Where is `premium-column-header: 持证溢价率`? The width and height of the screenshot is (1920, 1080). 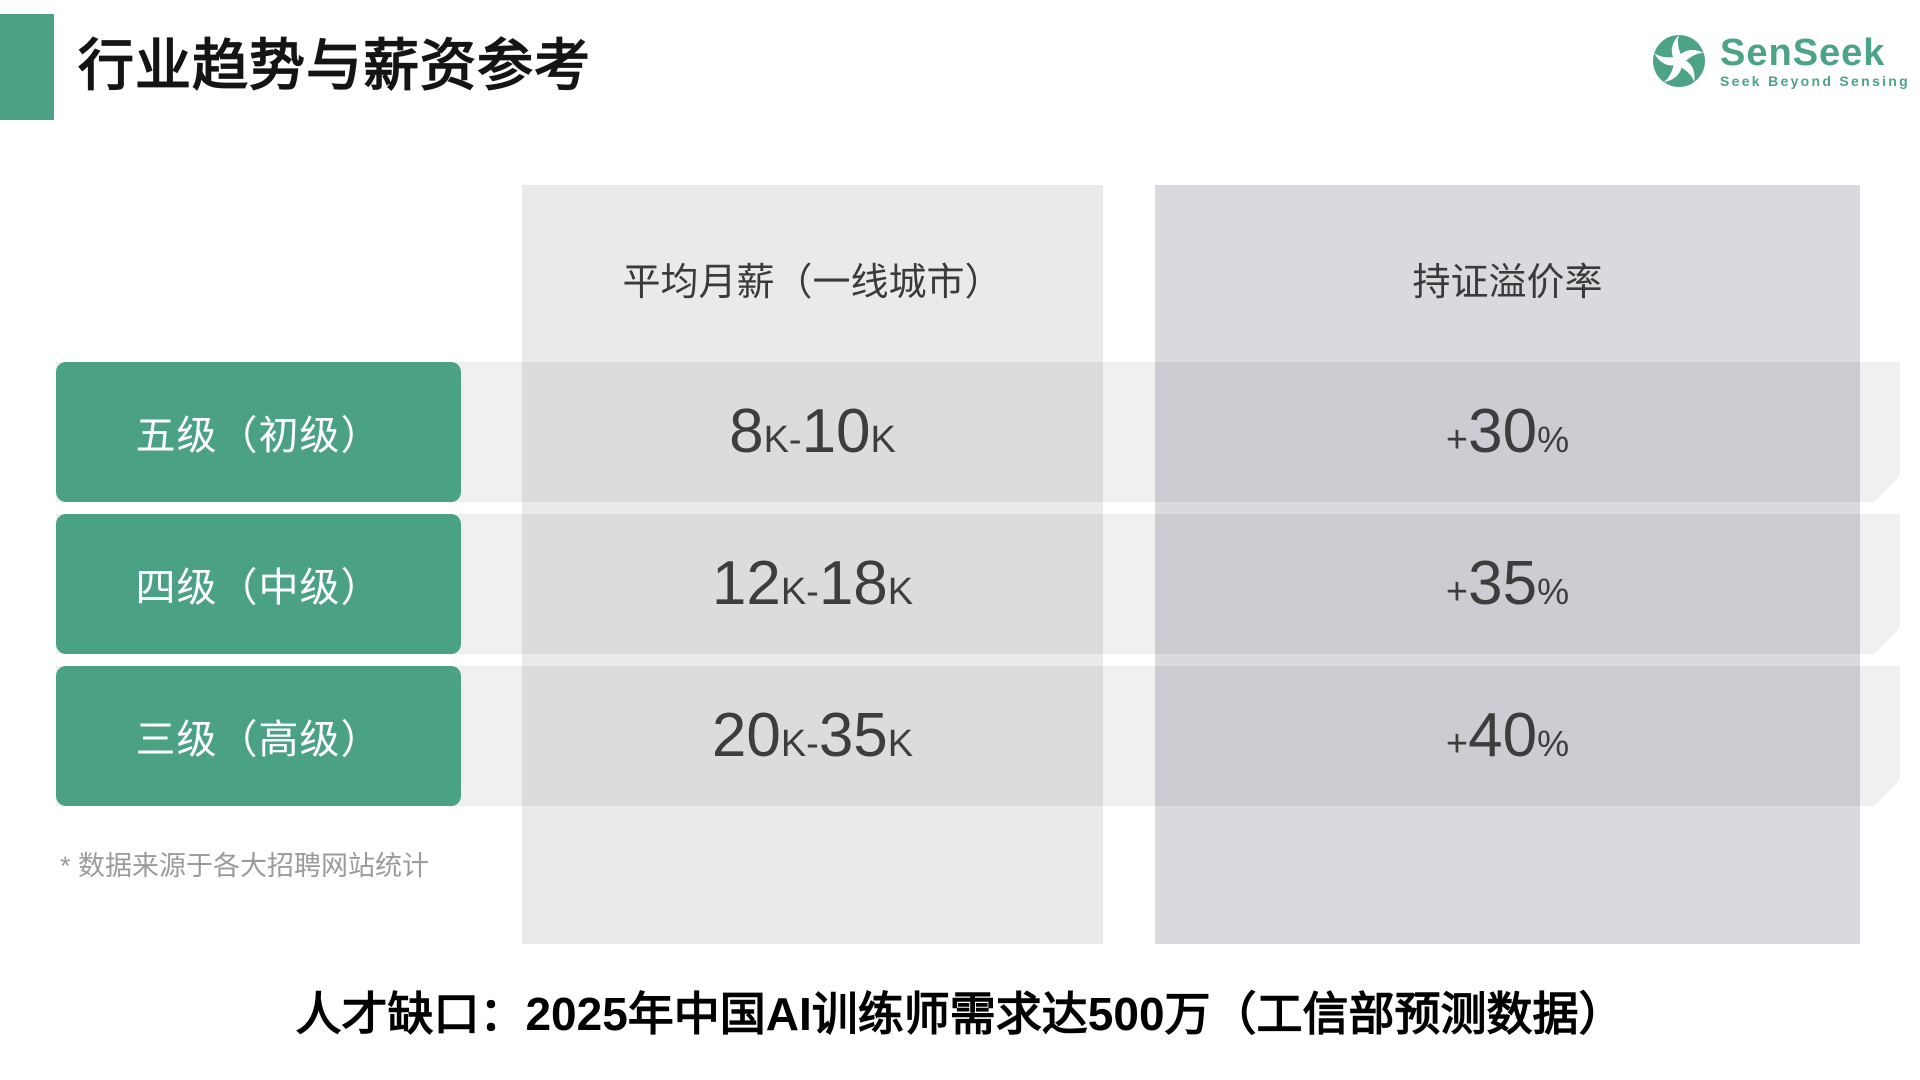
premium-column-header: 持证溢价率 is located at coordinates (1507, 283).